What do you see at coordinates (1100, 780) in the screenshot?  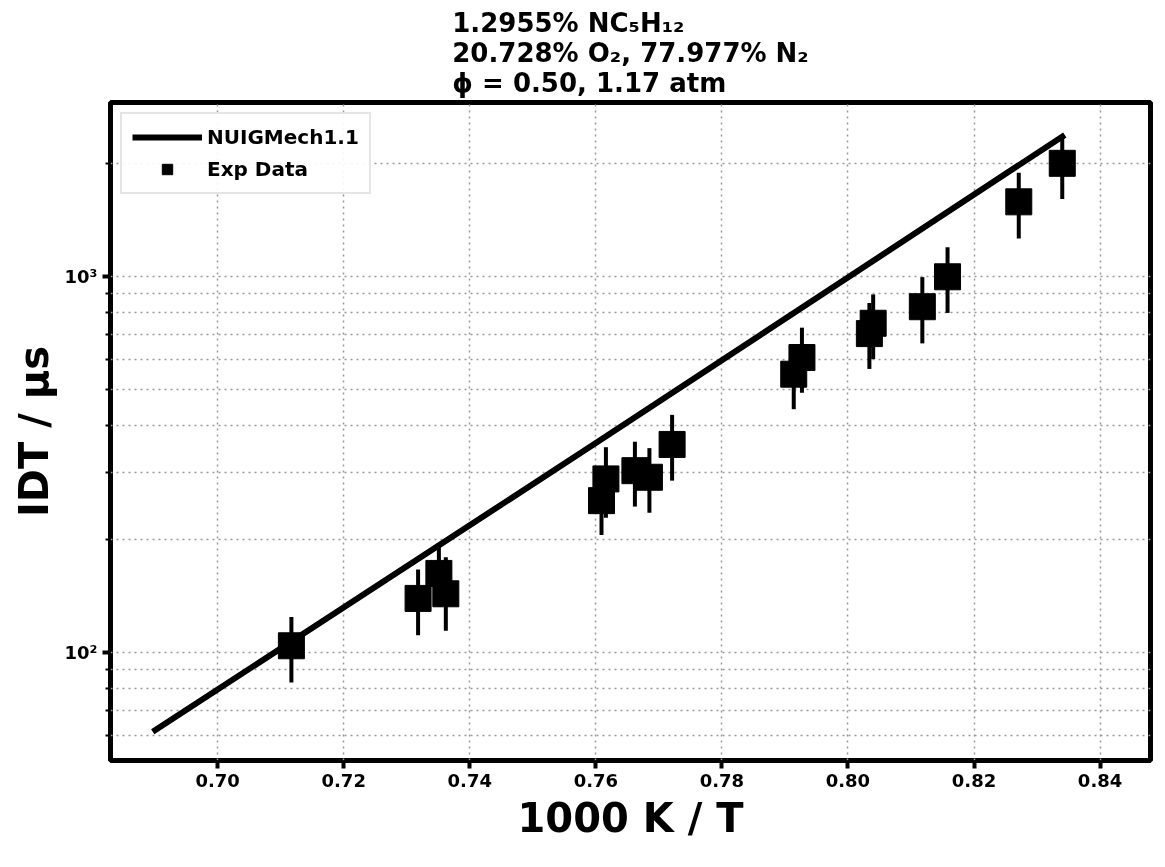 I see `x-tick-label: 0.84` at bounding box center [1100, 780].